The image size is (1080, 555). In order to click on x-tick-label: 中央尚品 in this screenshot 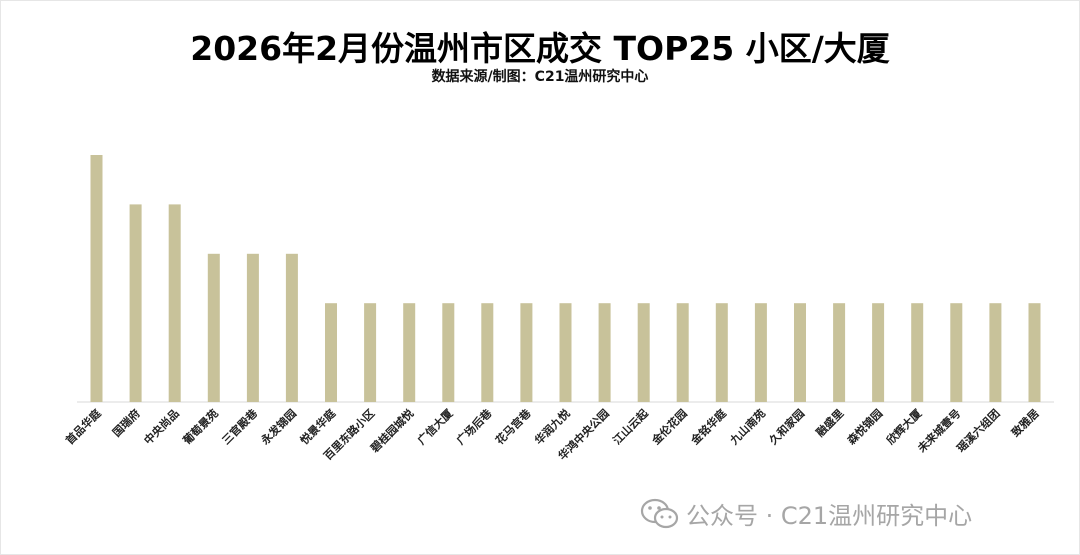, I will do `click(161, 426)`.